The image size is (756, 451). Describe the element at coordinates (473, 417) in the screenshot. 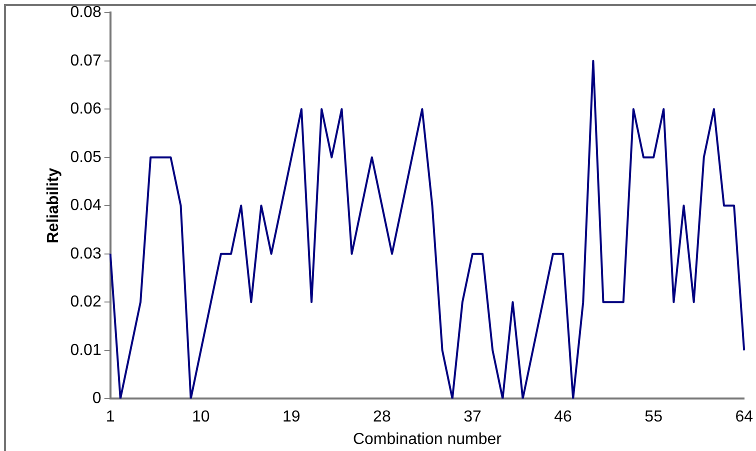

I see `x-tick-label: 37` at that location.